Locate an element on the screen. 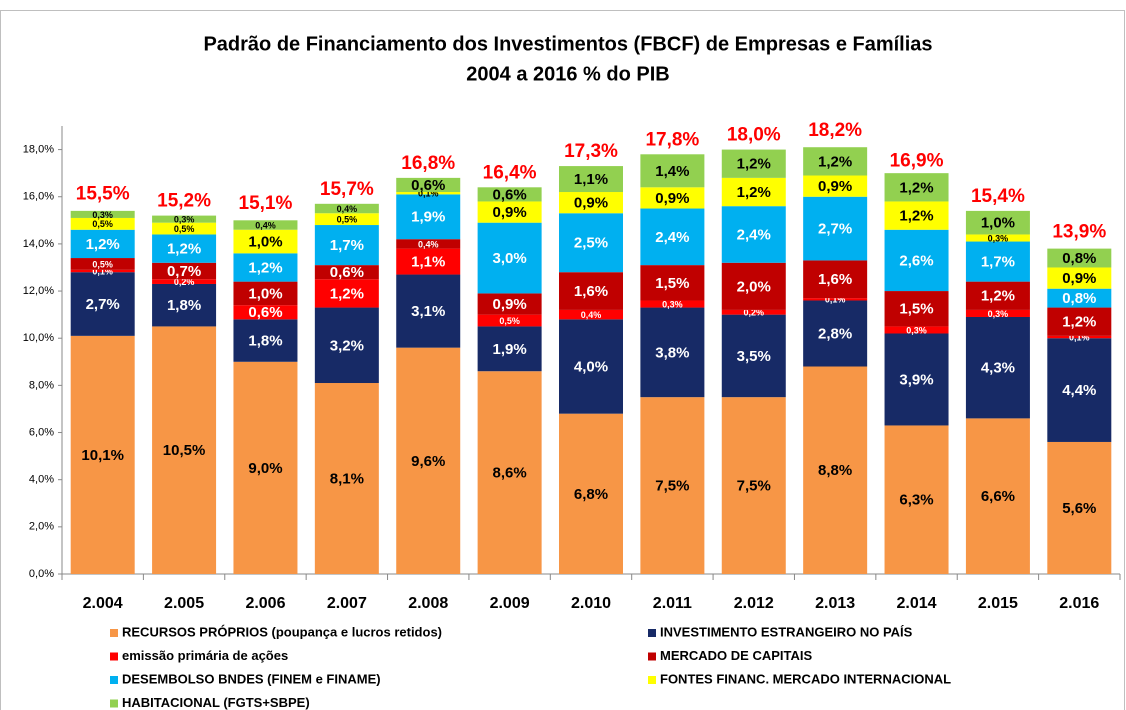 The image size is (1126, 710). x-tick-label: 2.010 is located at coordinates (591, 603).